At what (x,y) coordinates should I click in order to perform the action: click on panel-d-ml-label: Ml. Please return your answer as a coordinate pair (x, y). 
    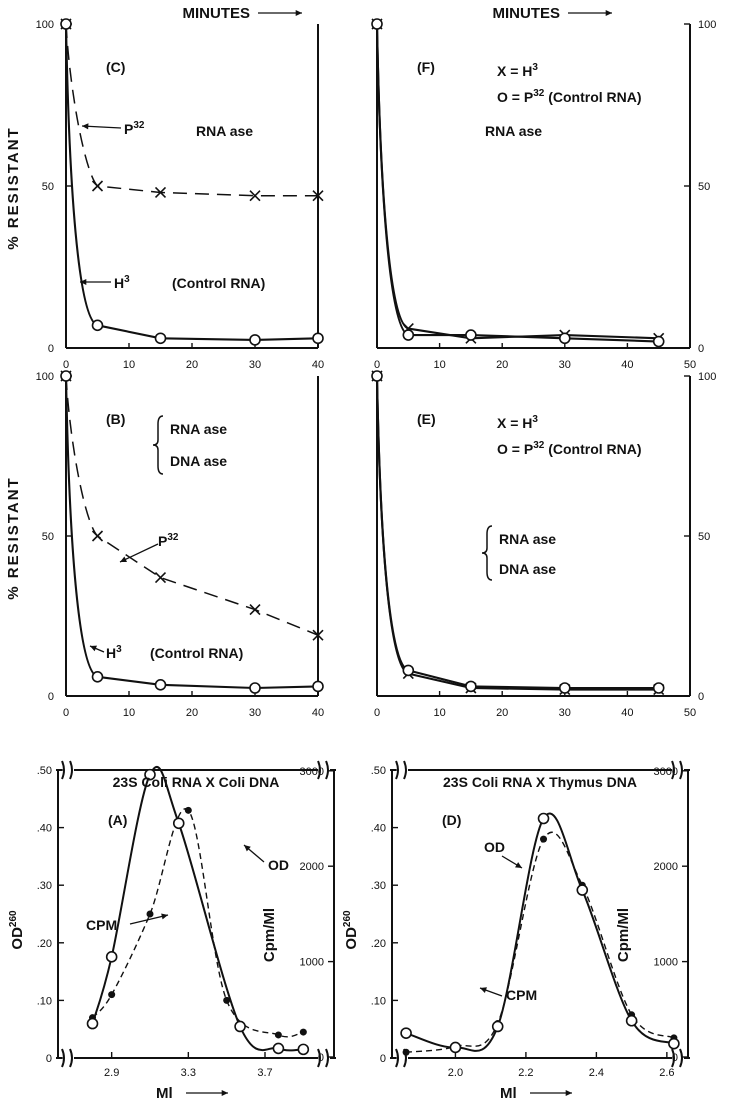
    Looking at the image, I should click on (508, 1093).